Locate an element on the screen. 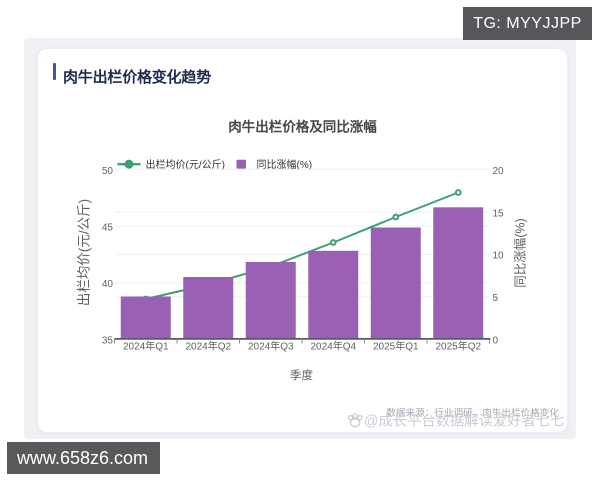  svg-text: 50 is located at coordinates (108, 171).